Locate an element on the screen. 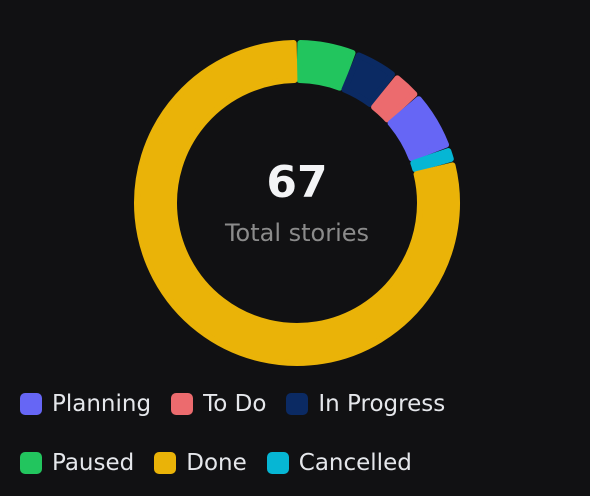 This screenshot has width=590, height=496. legend-item-to-do: To Do is located at coordinates (218, 404).